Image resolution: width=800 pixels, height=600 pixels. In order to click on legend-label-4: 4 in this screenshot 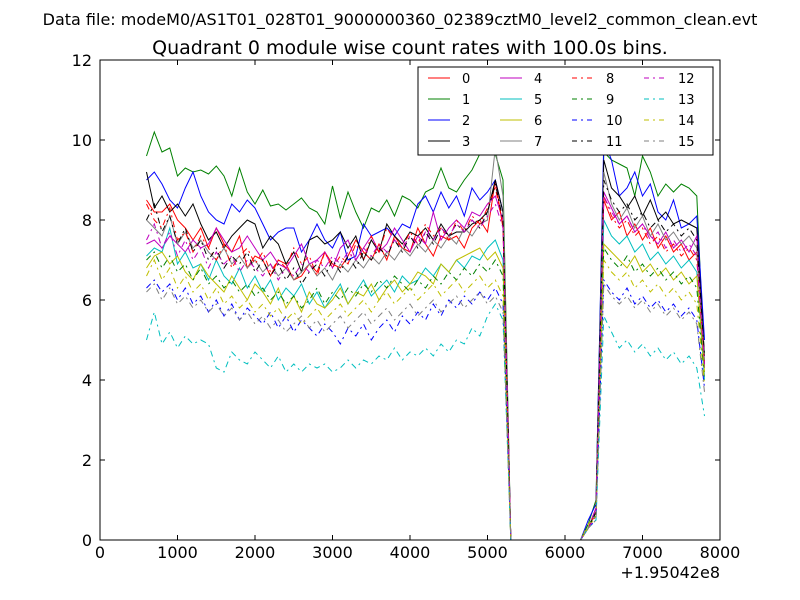, I will do `click(538, 79)`.